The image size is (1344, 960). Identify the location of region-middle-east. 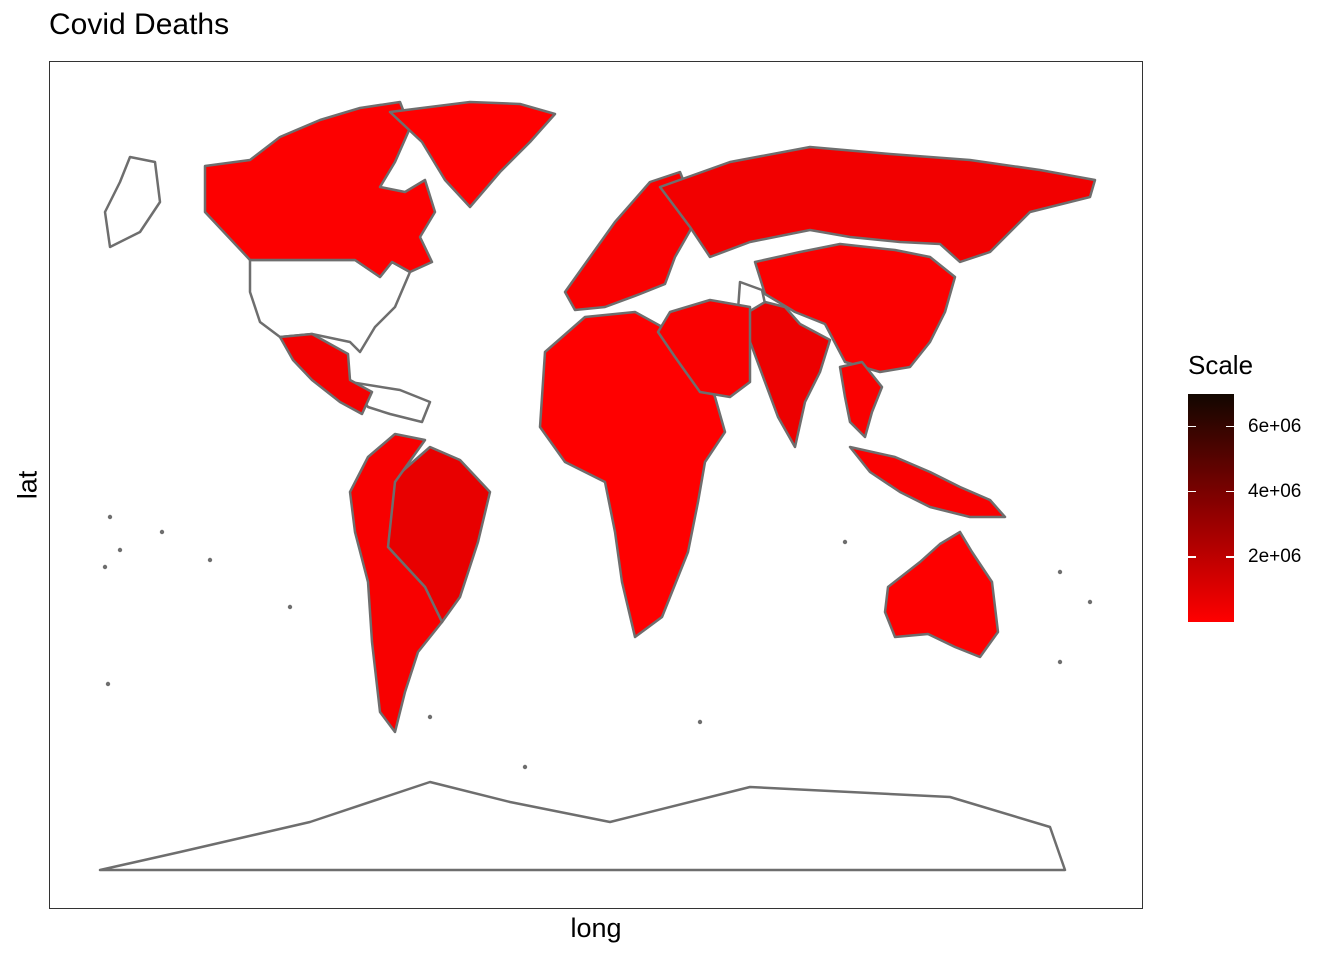
(704, 348).